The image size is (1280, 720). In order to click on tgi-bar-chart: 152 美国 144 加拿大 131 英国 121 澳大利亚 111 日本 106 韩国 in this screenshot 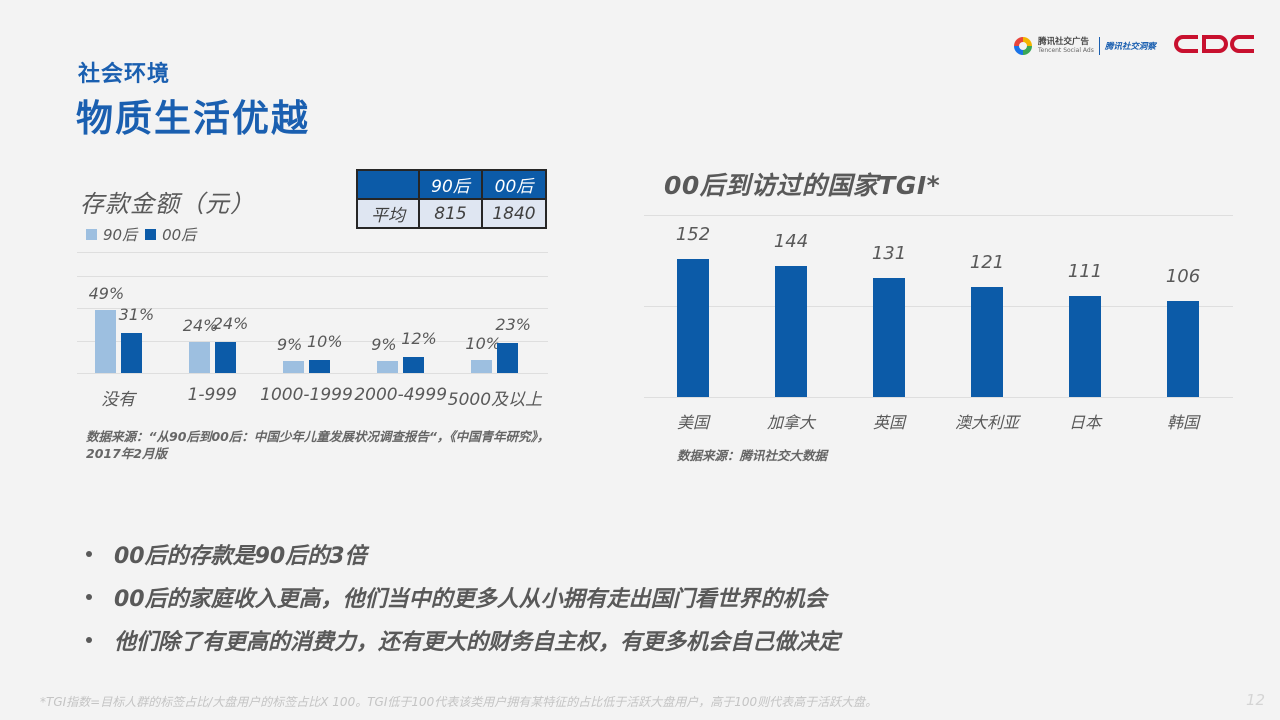, I will do `click(938, 323)`.